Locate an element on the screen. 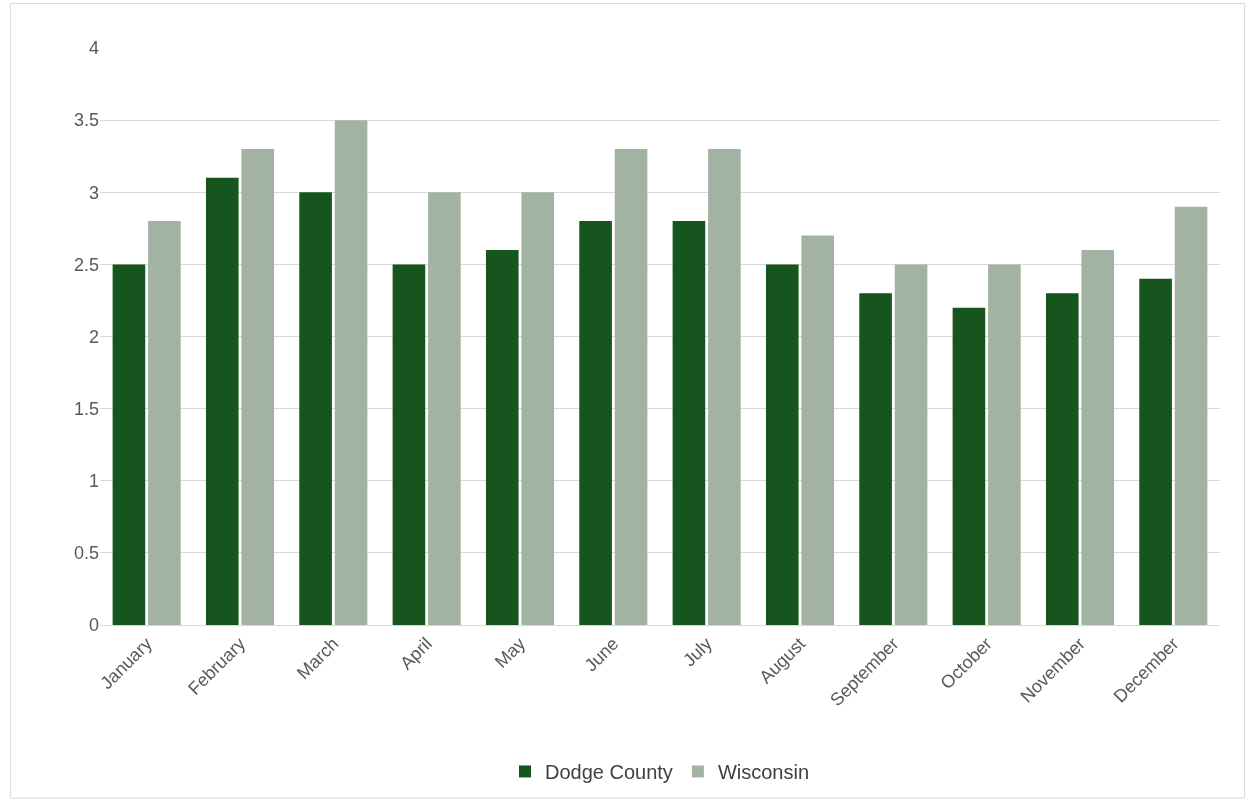 The height and width of the screenshot is (803, 1248). y-tick-label: 2.5 is located at coordinates (86, 264).